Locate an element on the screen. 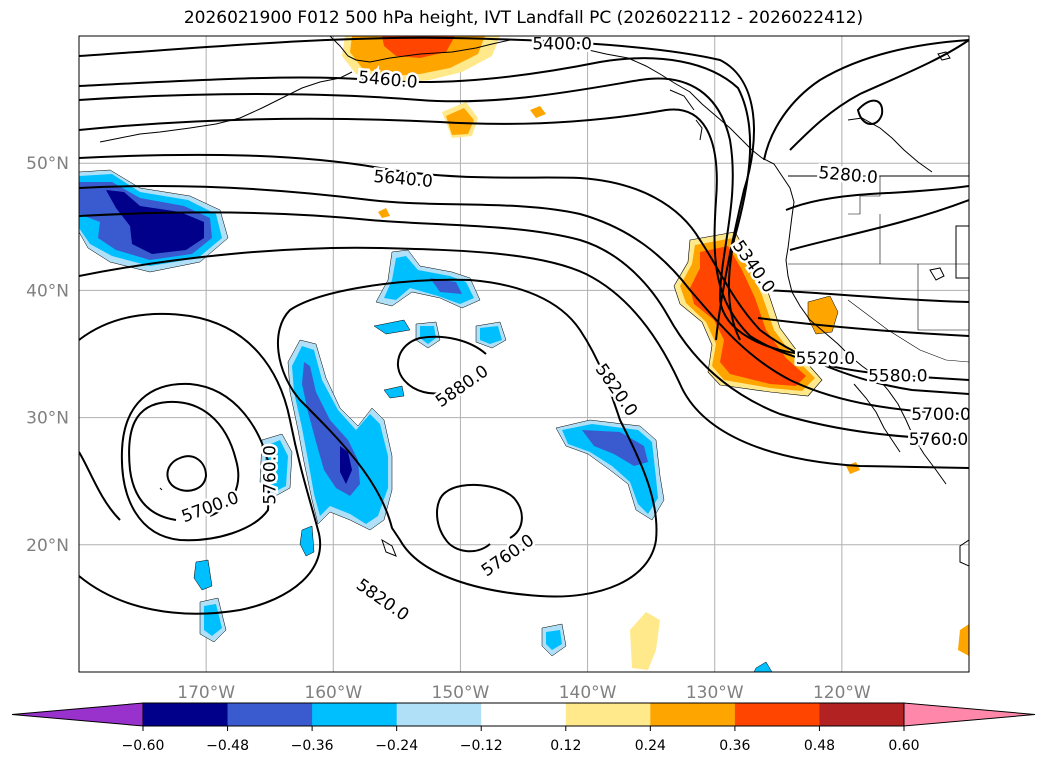 The width and height of the screenshot is (1047, 765). contour-label: 5580.0 is located at coordinates (898, 376).